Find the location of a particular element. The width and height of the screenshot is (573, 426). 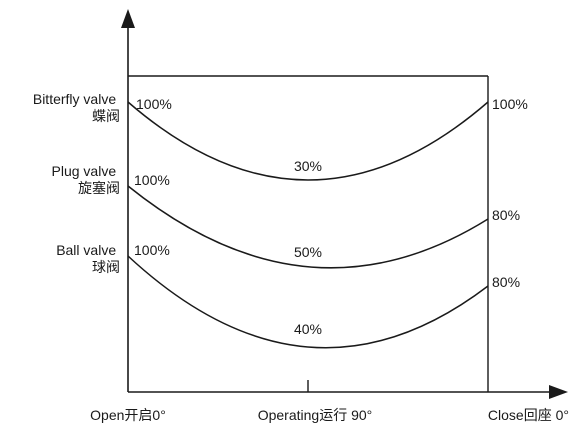

x-axis-arrow is located at coordinates (558, 392).